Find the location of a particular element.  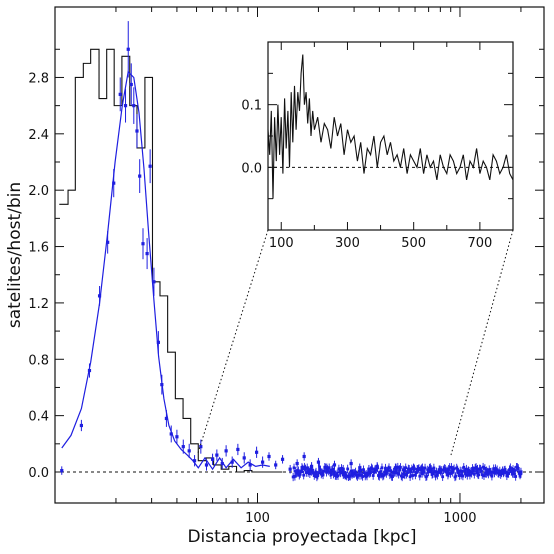

inset-y-tick-label-0: 0.0 is located at coordinates (251, 168).